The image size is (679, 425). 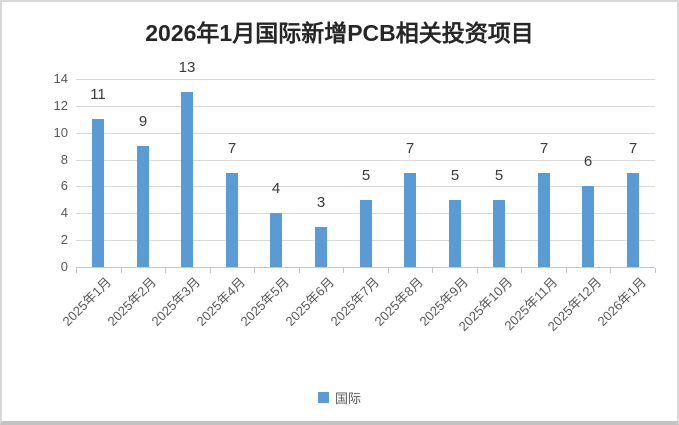 I want to click on legend: 国际, so click(x=339, y=397).